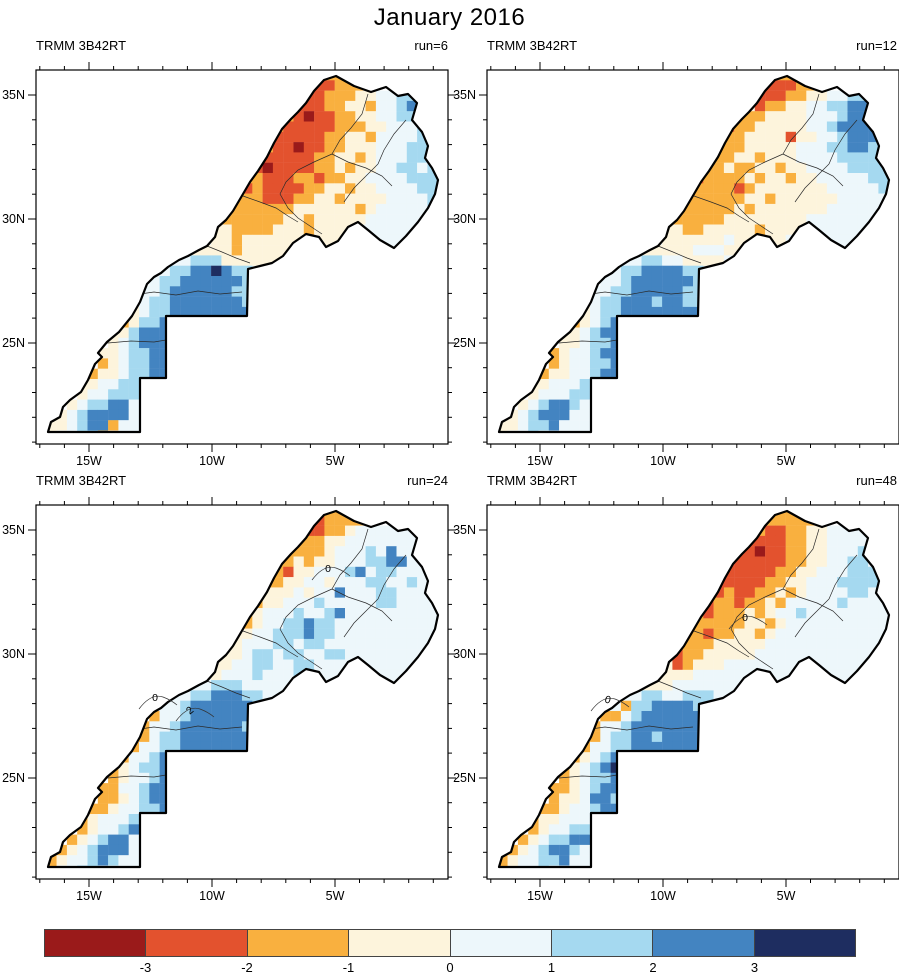 The height and width of the screenshot is (975, 899). Describe the element at coordinates (464, 95) in the screenshot. I see `y-axis-label: 35N` at that location.